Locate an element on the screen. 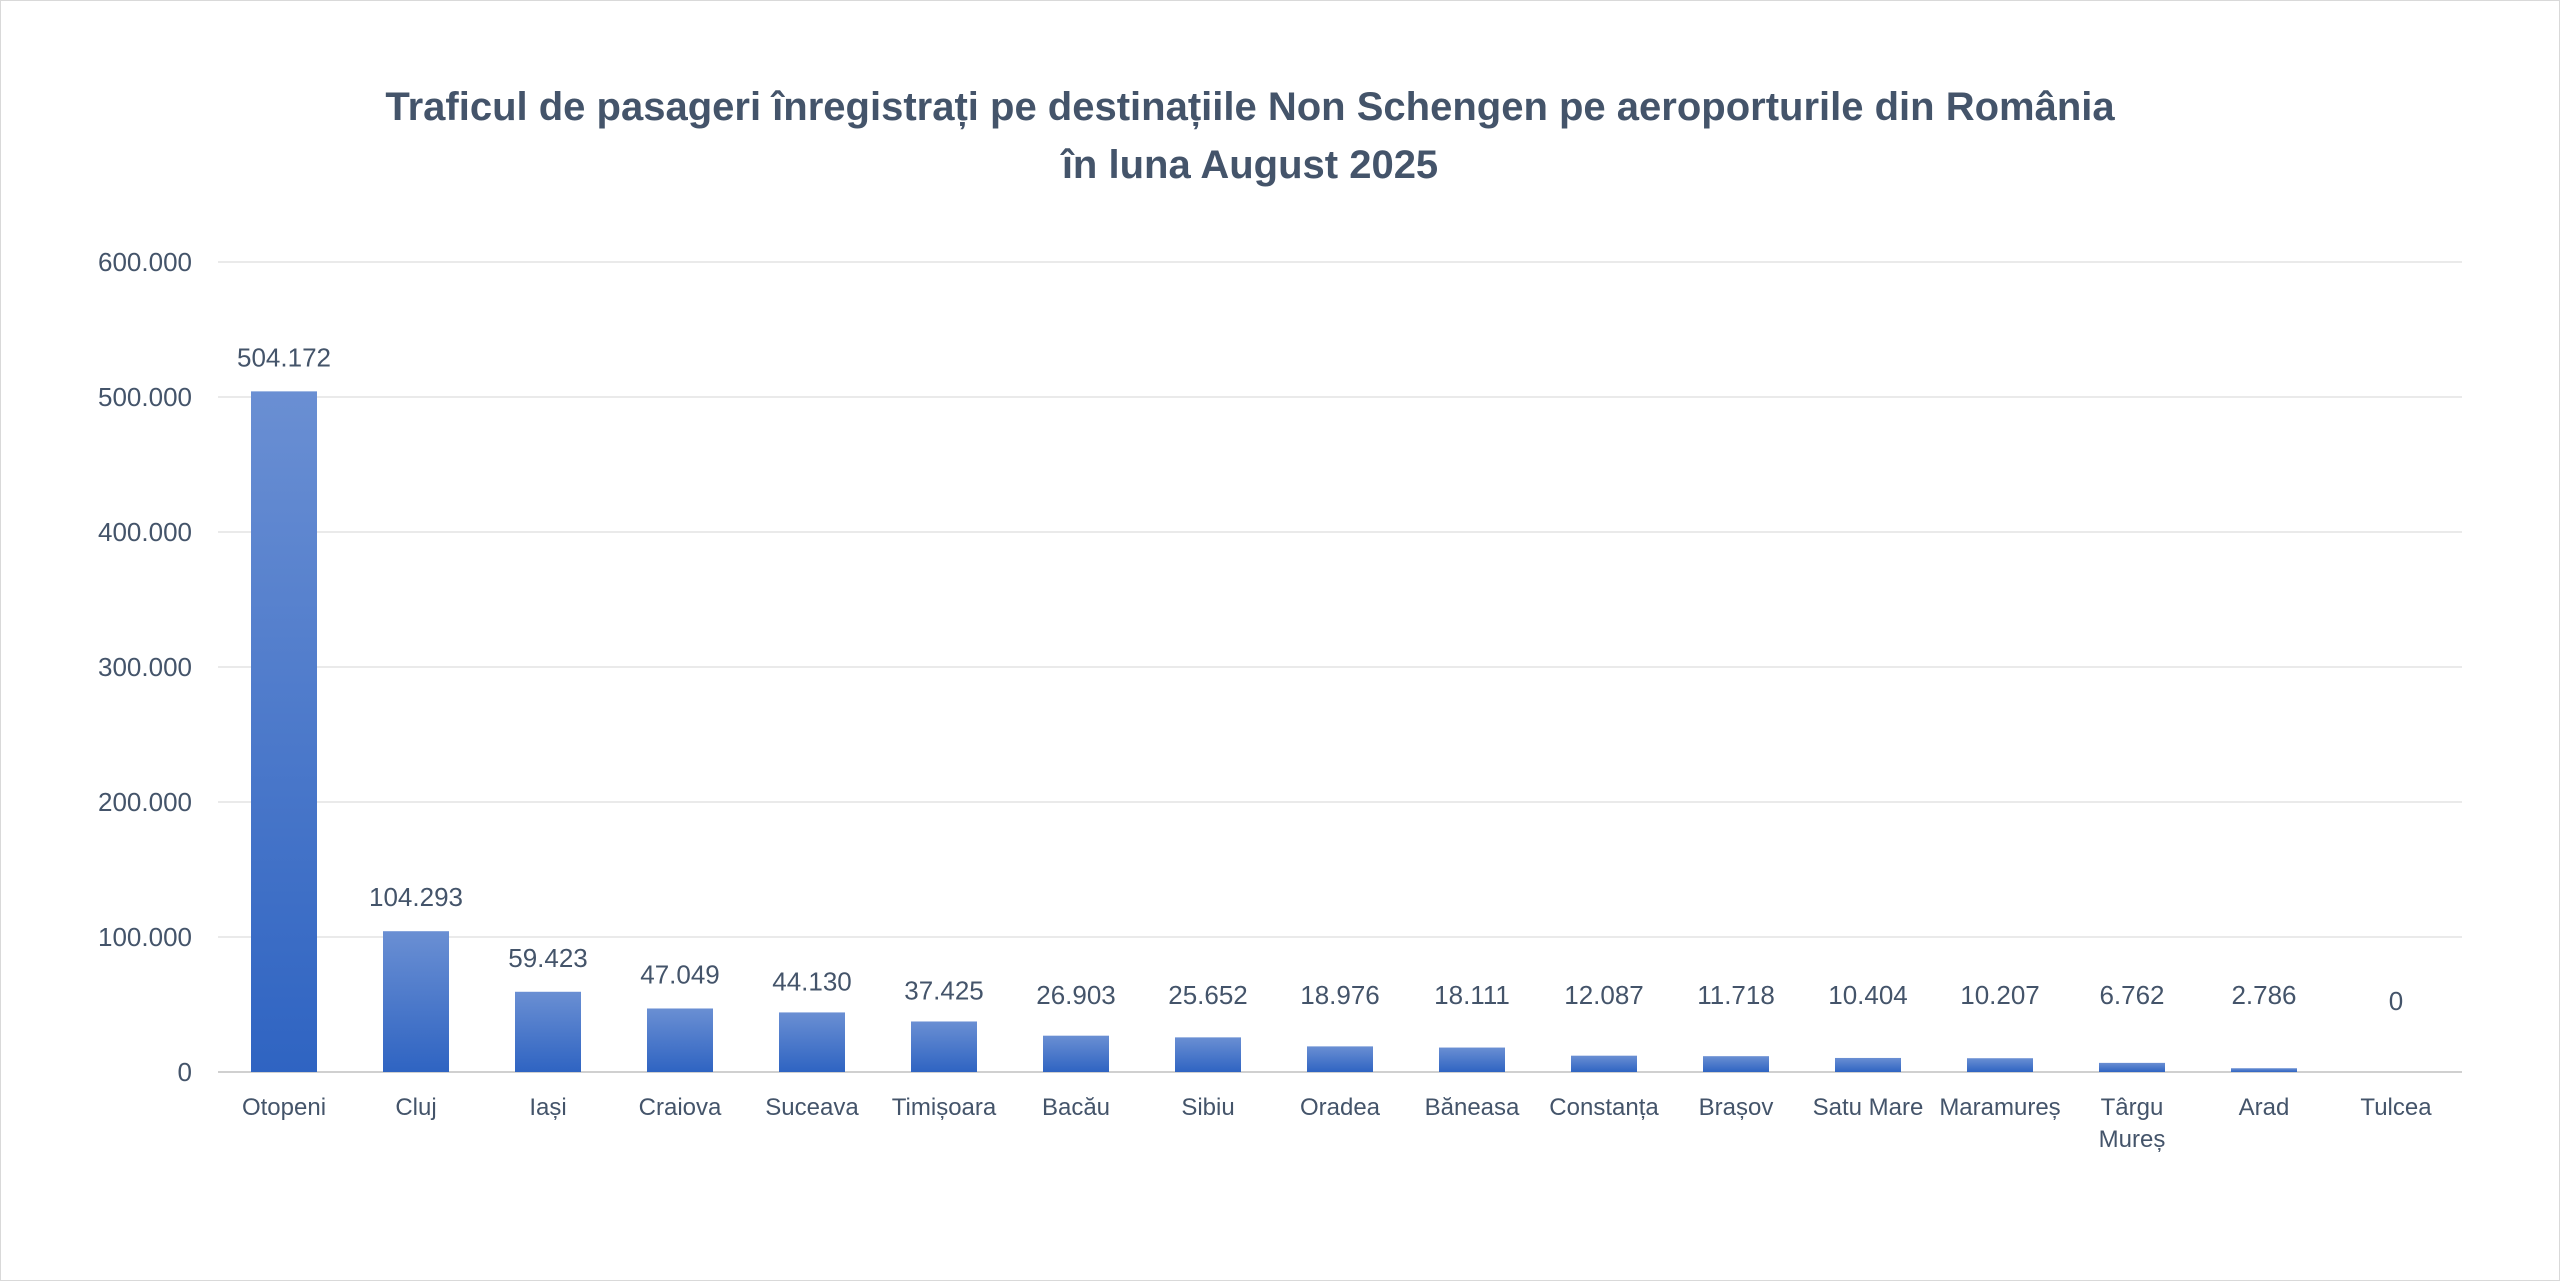  data-label: 10.207 is located at coordinates (2000, 995).